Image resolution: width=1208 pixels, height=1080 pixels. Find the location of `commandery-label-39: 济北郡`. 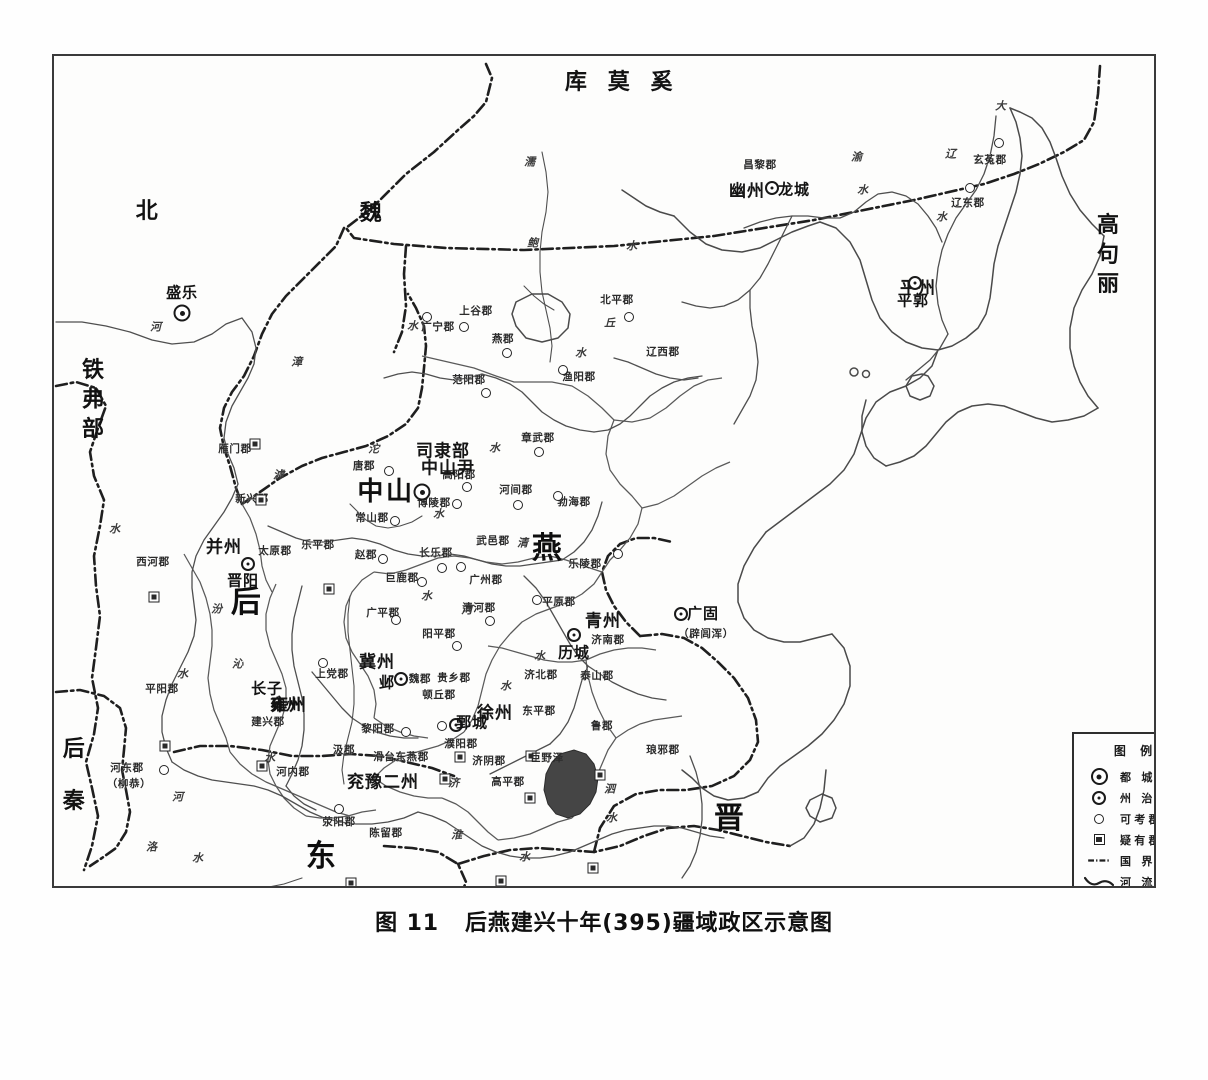

commandery-label-39: 济北郡 is located at coordinates (541, 674).